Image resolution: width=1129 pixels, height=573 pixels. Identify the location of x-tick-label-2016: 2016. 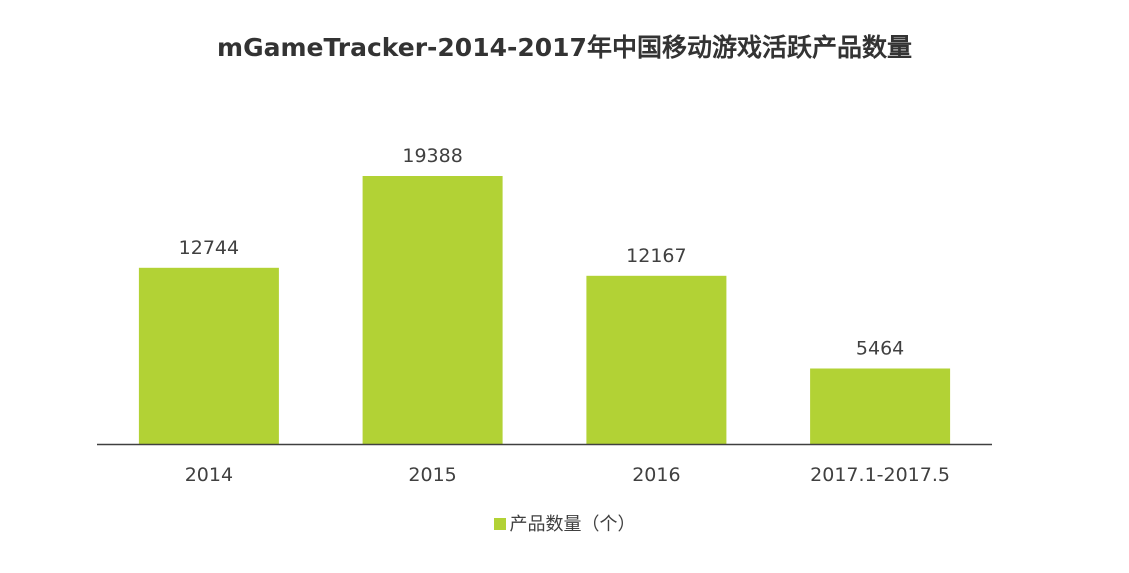
(656, 475).